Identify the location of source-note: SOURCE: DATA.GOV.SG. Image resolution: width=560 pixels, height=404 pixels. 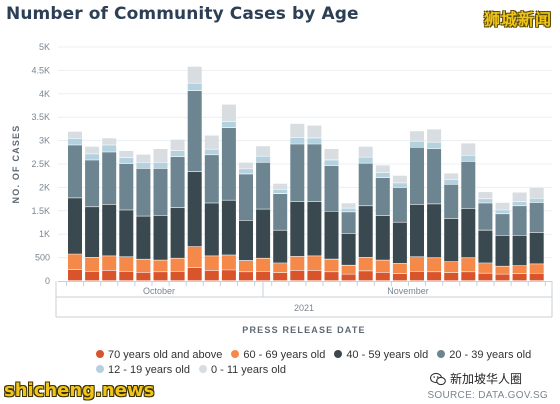
(487, 395).